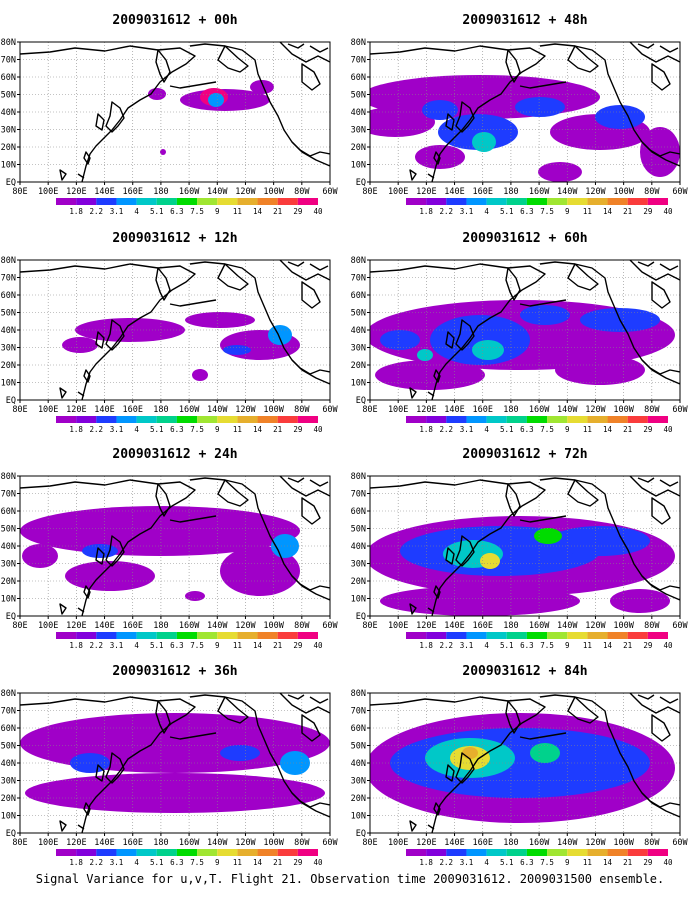 This screenshot has width=700, height=904. I want to click on x-tick-label: 160W, so click(539, 410).